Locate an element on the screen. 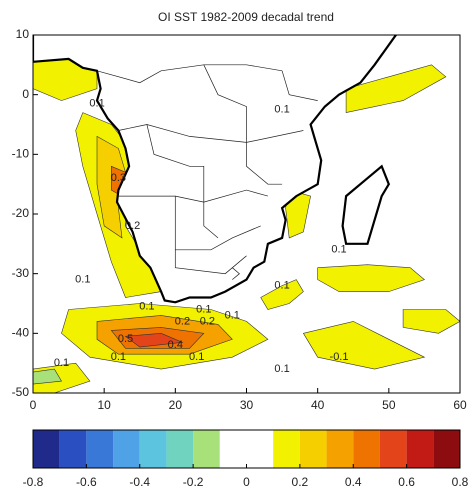  title: OI SST 1982-2009 decadal trend is located at coordinates (246, 17).